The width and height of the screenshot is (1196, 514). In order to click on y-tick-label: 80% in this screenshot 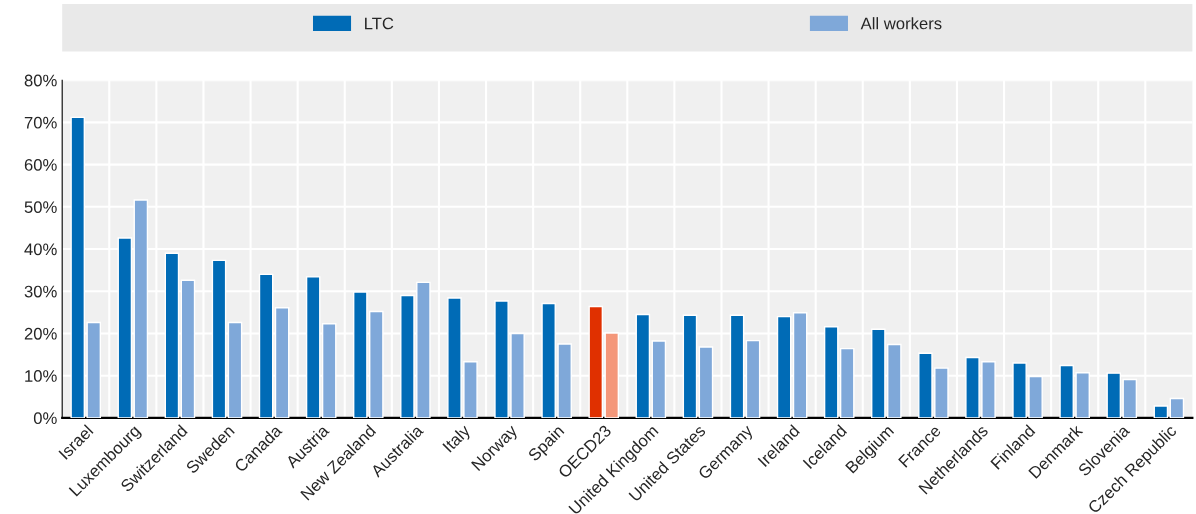, I will do `click(40, 80)`.